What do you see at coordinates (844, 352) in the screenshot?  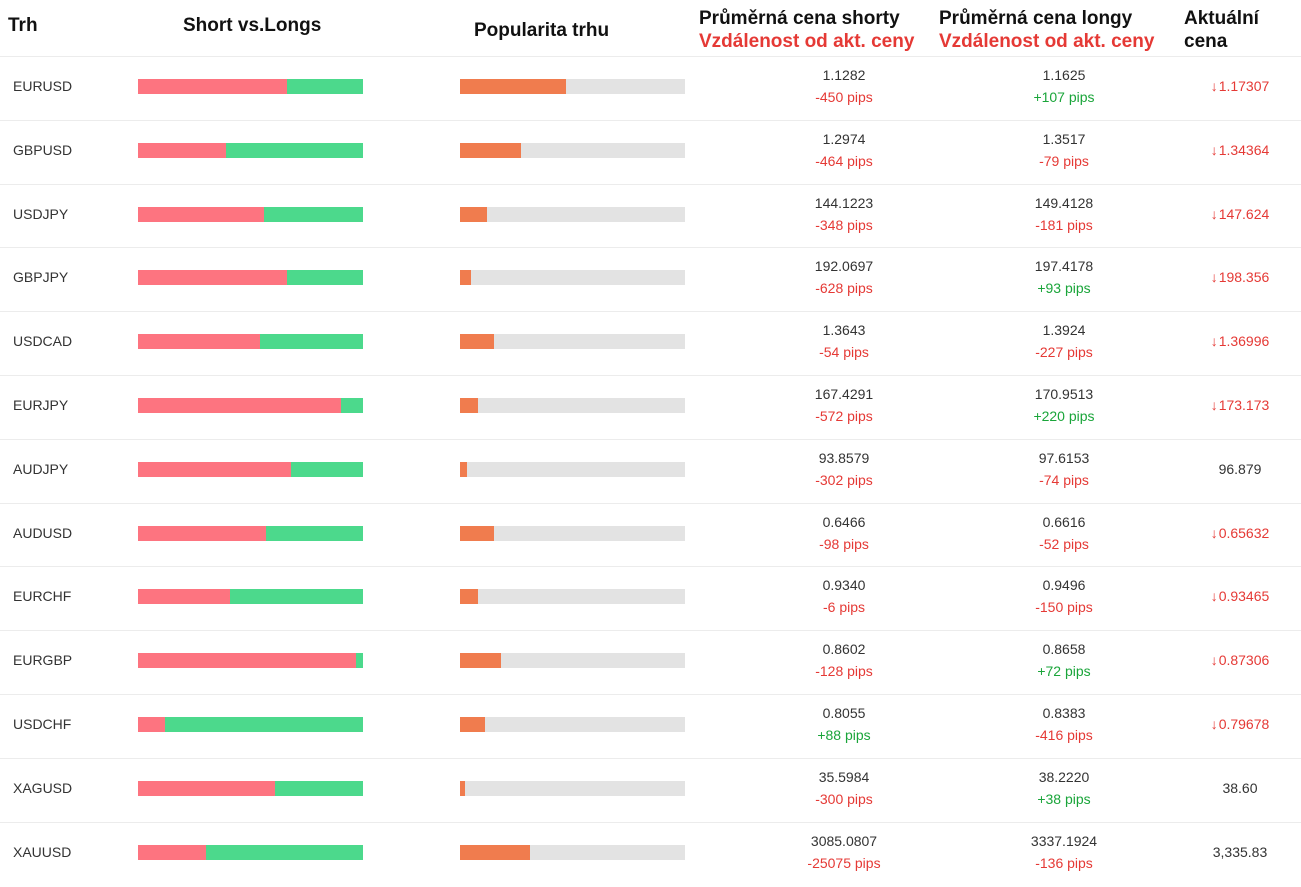 I see `avg-short-pips: -54 pips` at bounding box center [844, 352].